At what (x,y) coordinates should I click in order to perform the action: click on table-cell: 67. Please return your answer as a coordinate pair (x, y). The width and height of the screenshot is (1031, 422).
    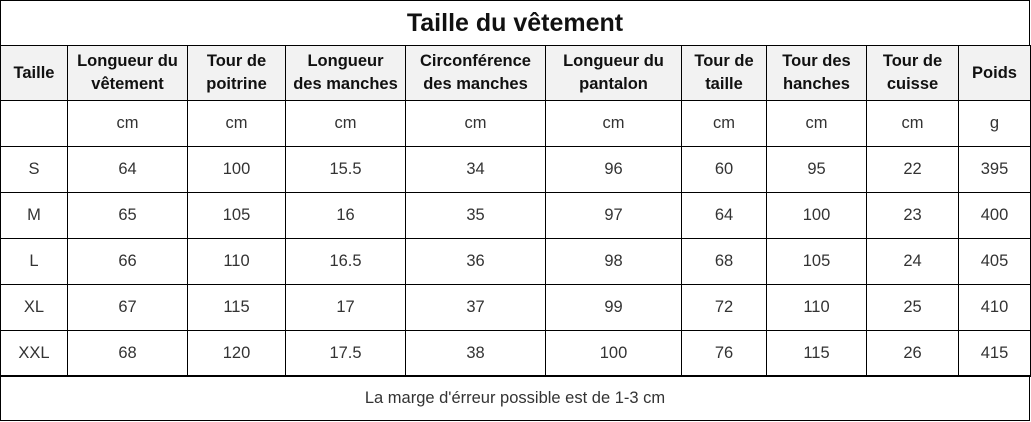
    Looking at the image, I should click on (127, 307).